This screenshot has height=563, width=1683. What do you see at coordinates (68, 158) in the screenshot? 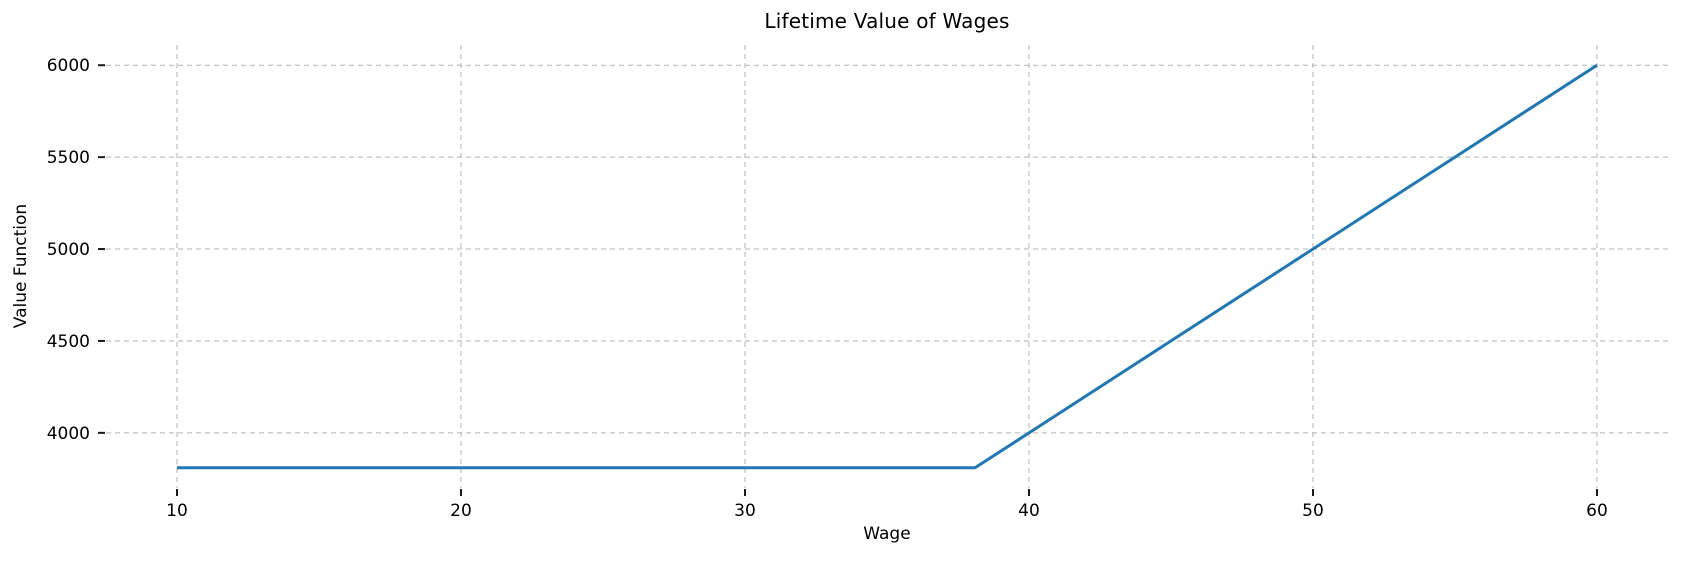
I see `y-tick-label: 5500` at bounding box center [68, 158].